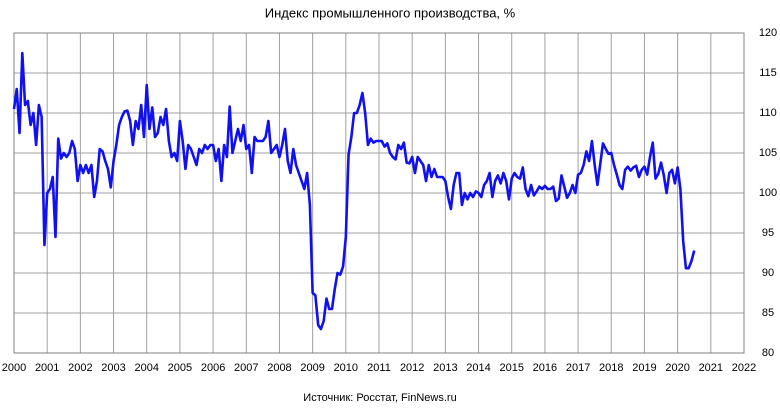  Describe the element at coordinates (279, 368) in the screenshot. I see `x-tick-label: 2008` at that location.